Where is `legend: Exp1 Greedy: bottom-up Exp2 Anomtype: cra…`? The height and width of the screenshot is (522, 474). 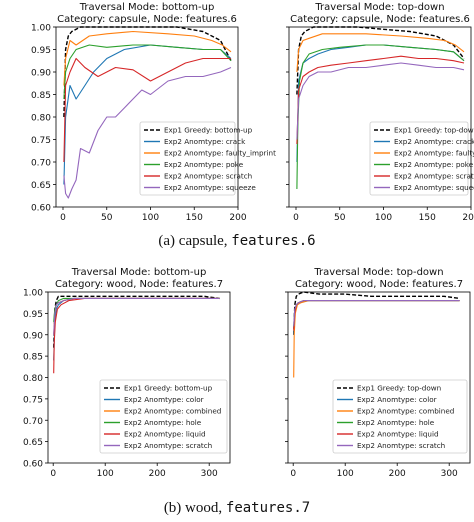
legend: Exp1 Greedy: bottom-up Exp2 Anomtype: cra… is located at coordinates (207, 158).